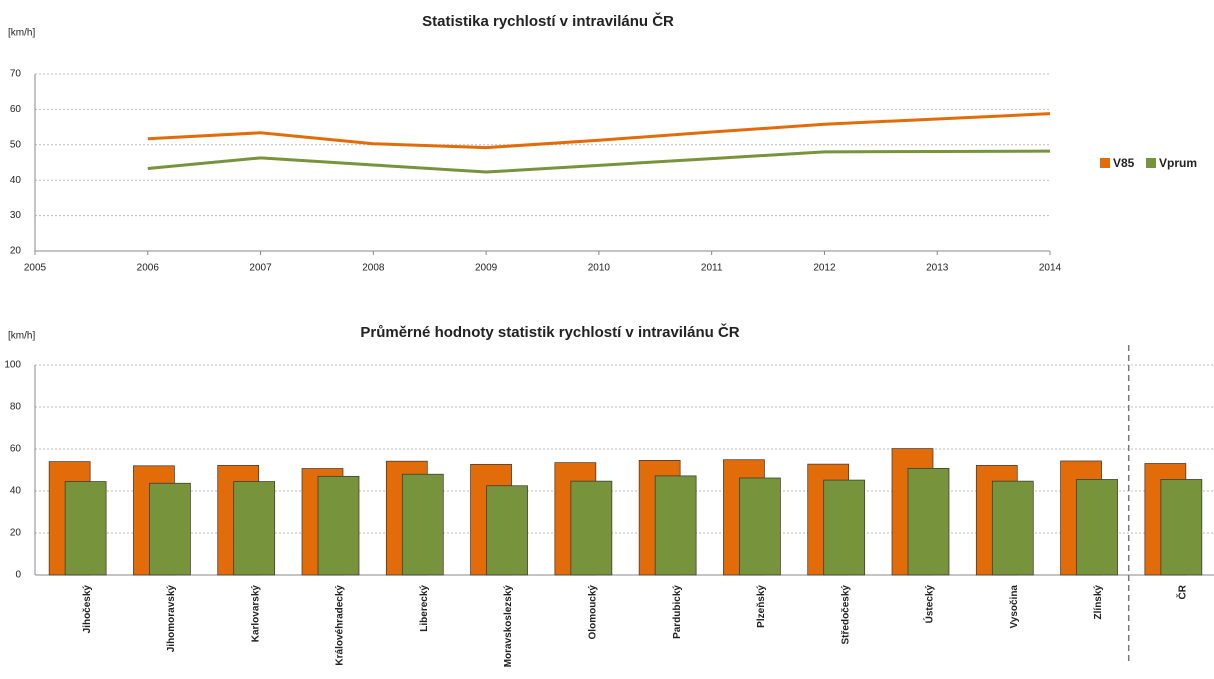  What do you see at coordinates (340, 625) in the screenshot?
I see `x-tick-label: Královéhradecký` at bounding box center [340, 625].